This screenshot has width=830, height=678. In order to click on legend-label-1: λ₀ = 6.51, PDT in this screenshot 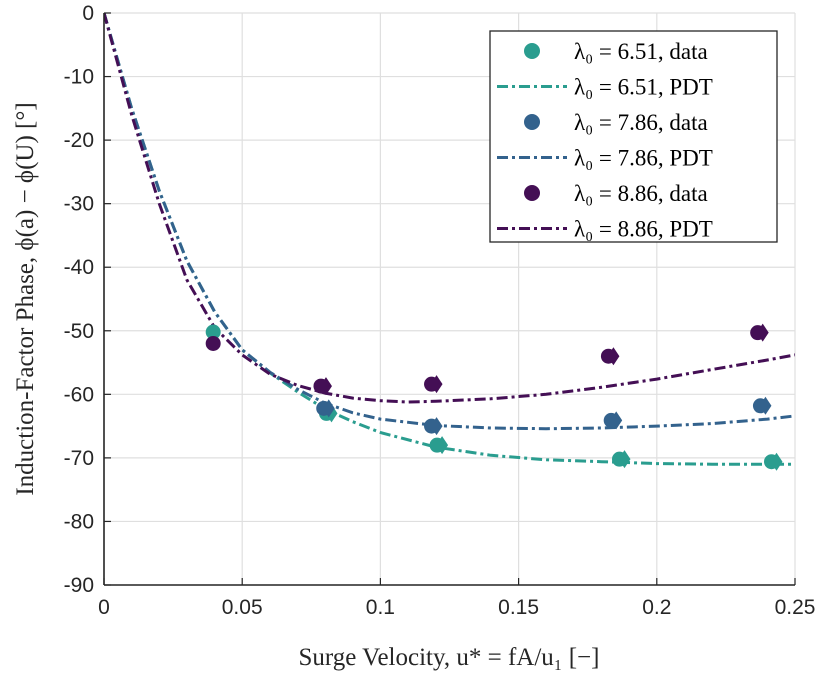, I will do `click(643, 87)`.